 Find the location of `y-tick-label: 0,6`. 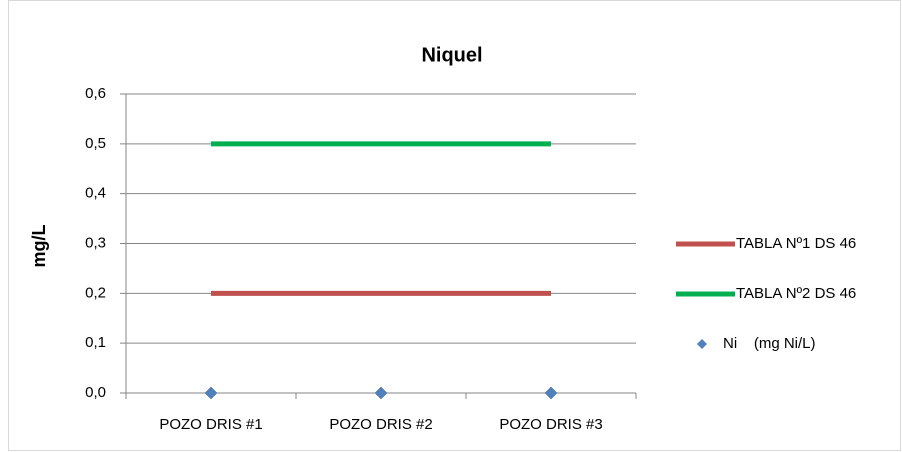

y-tick-label: 0,6 is located at coordinates (95, 93).